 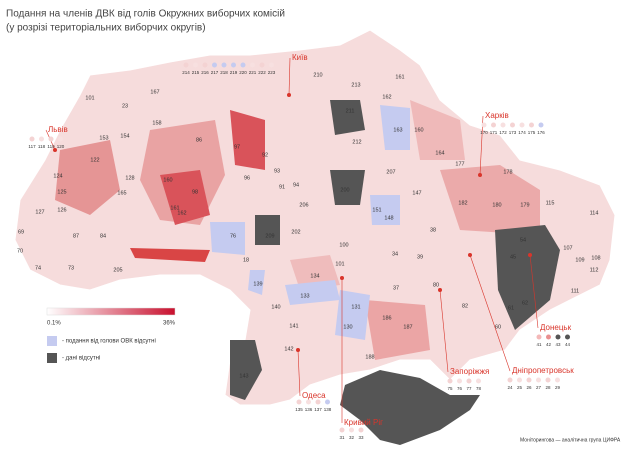 I want to click on district-number: 28, so click(x=548, y=387).